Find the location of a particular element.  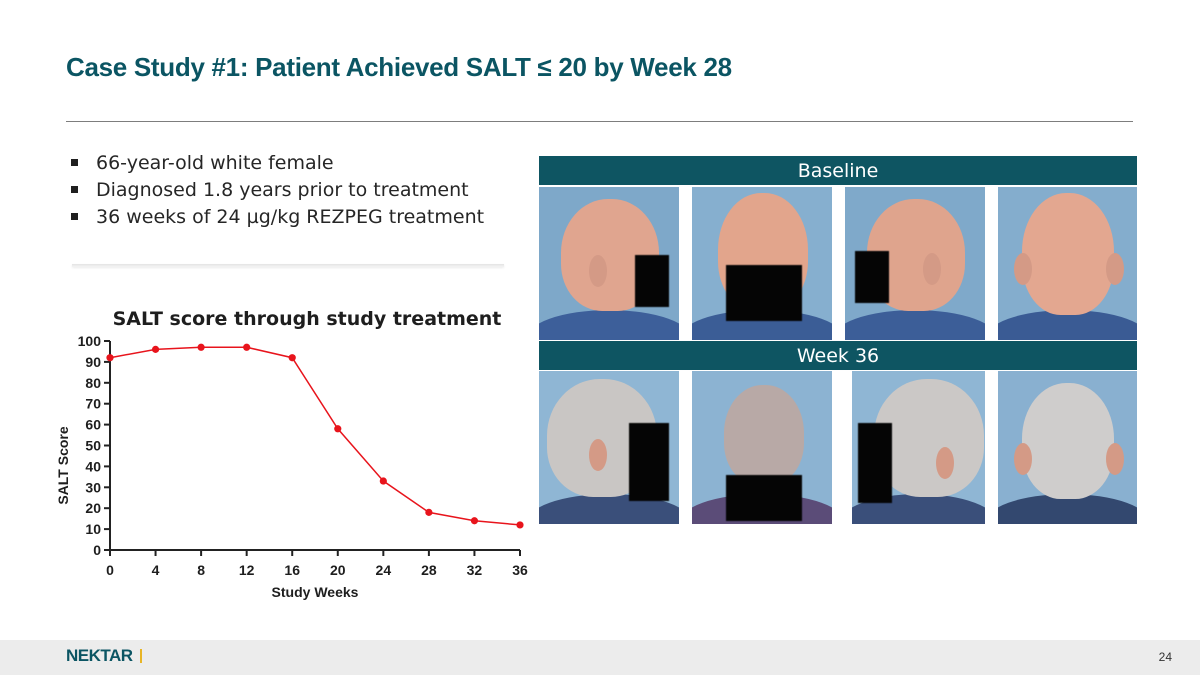

y-tick-label: 0 is located at coordinates (97, 550).